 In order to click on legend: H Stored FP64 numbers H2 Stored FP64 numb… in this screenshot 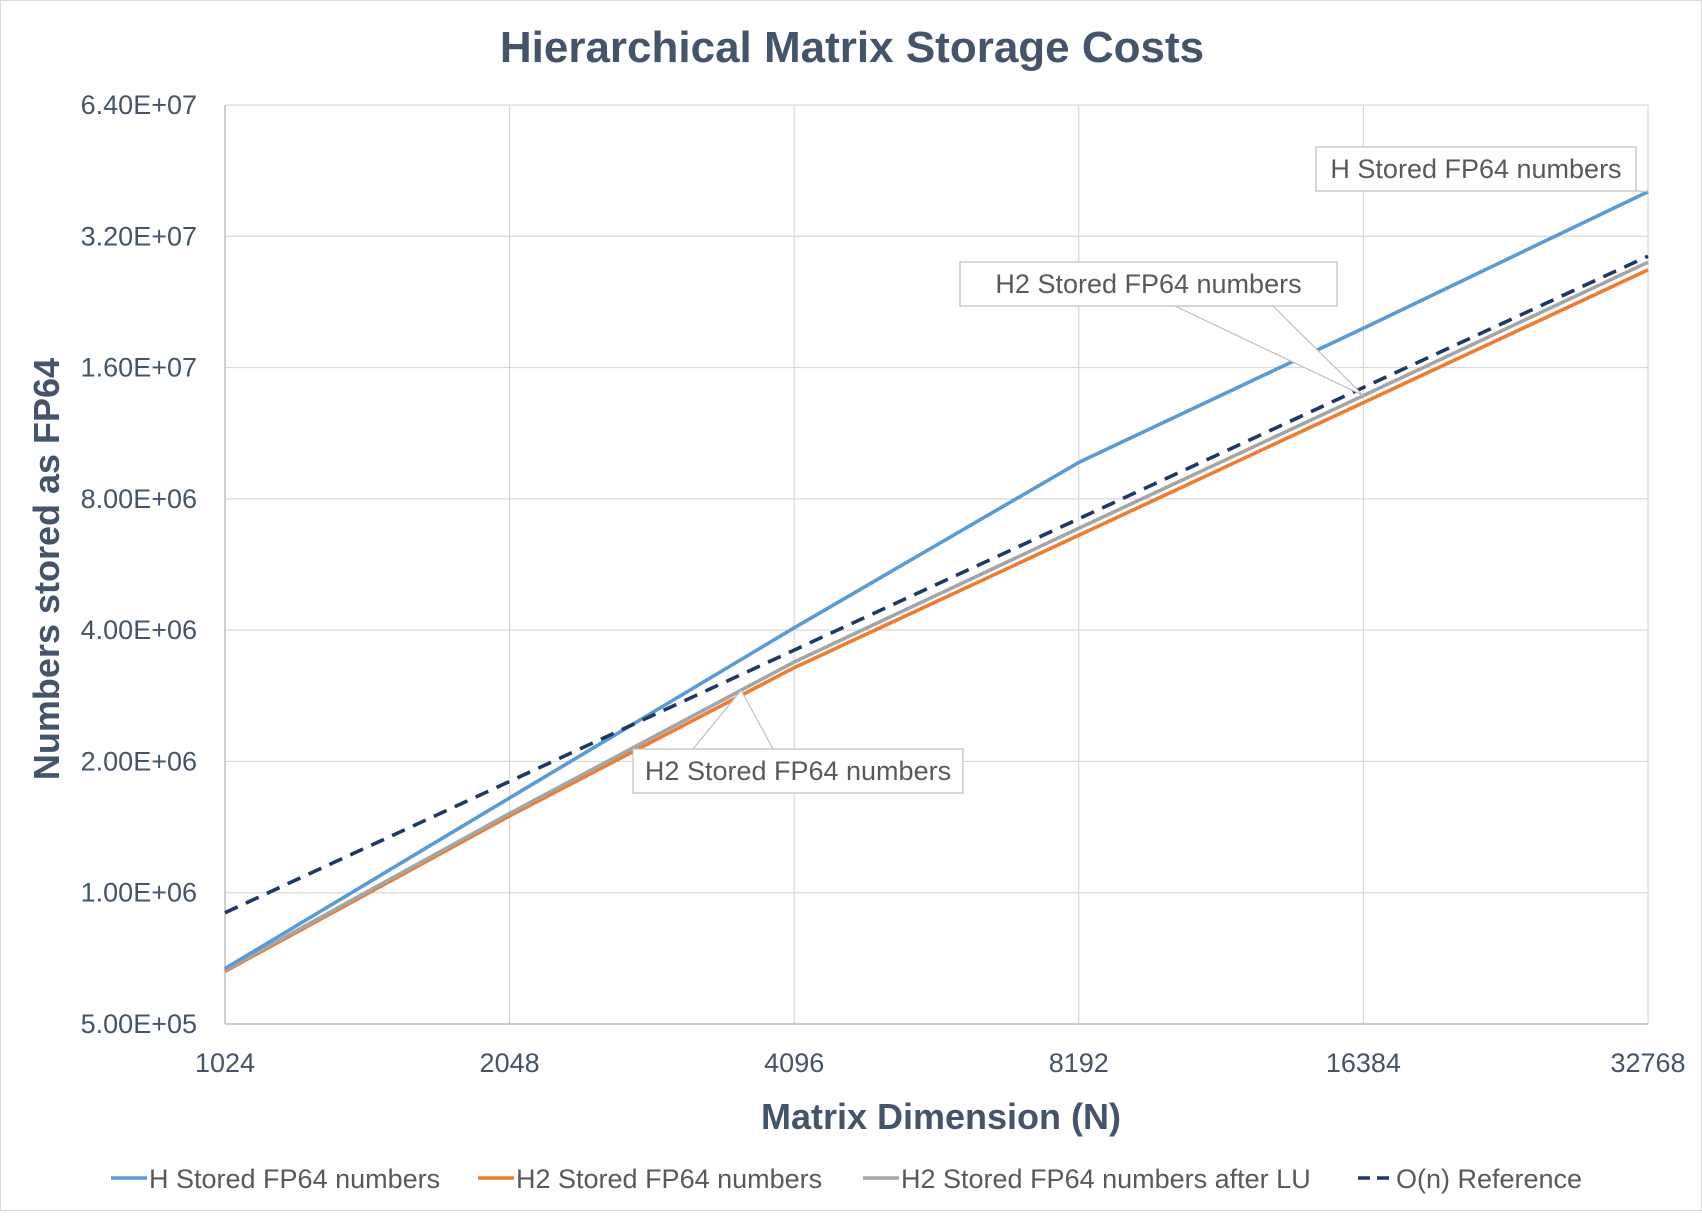, I will do `click(846, 1179)`.